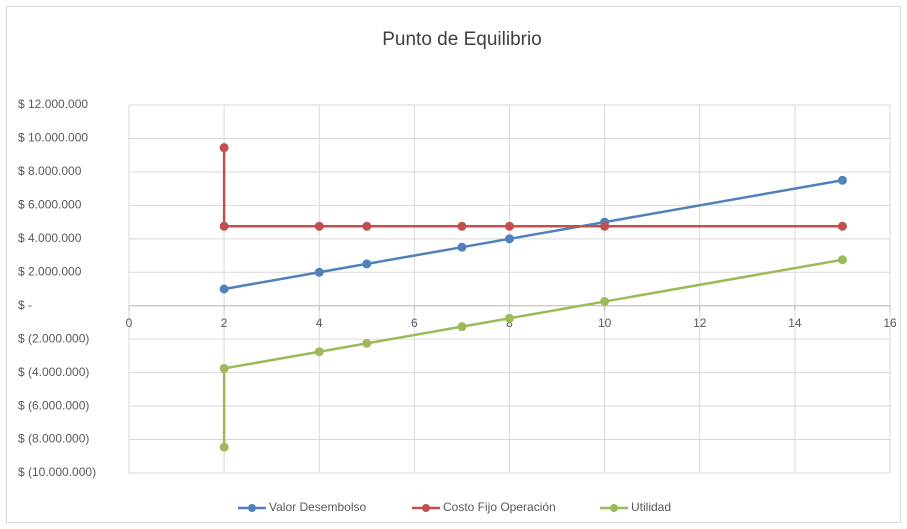  Describe the element at coordinates (53, 338) in the screenshot. I see `y-tick-label: $ (2.000.000)` at that location.